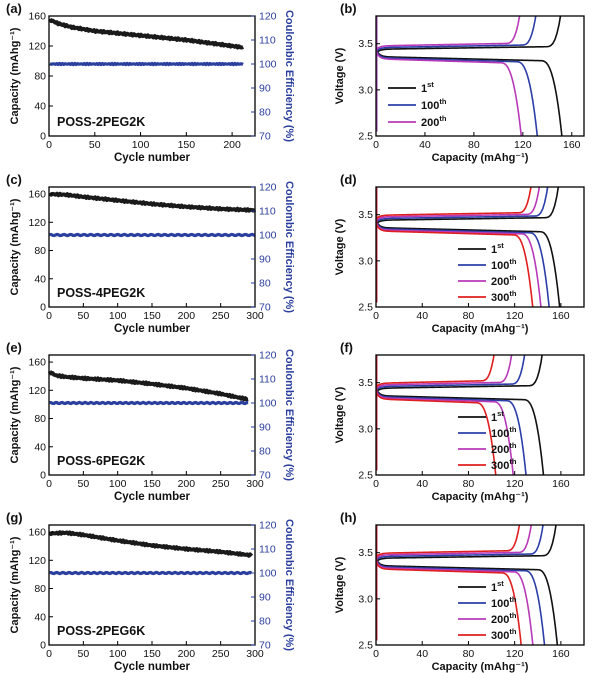 This screenshot has height=673, width=600. I want to click on legend-label: 300th, so click(504, 464).